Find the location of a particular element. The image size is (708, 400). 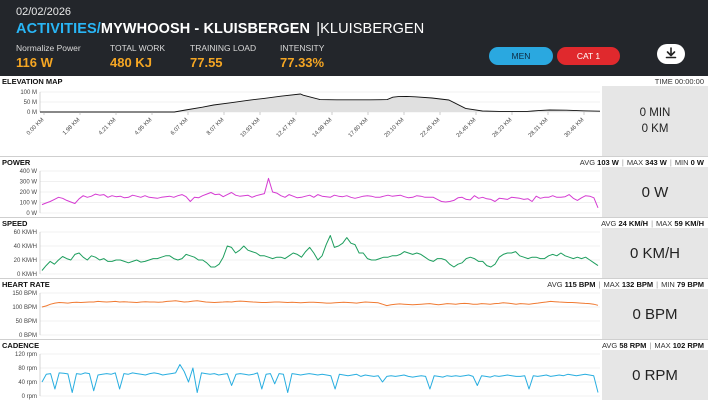

section-title: ELEVATION MAP is located at coordinates (32, 81).